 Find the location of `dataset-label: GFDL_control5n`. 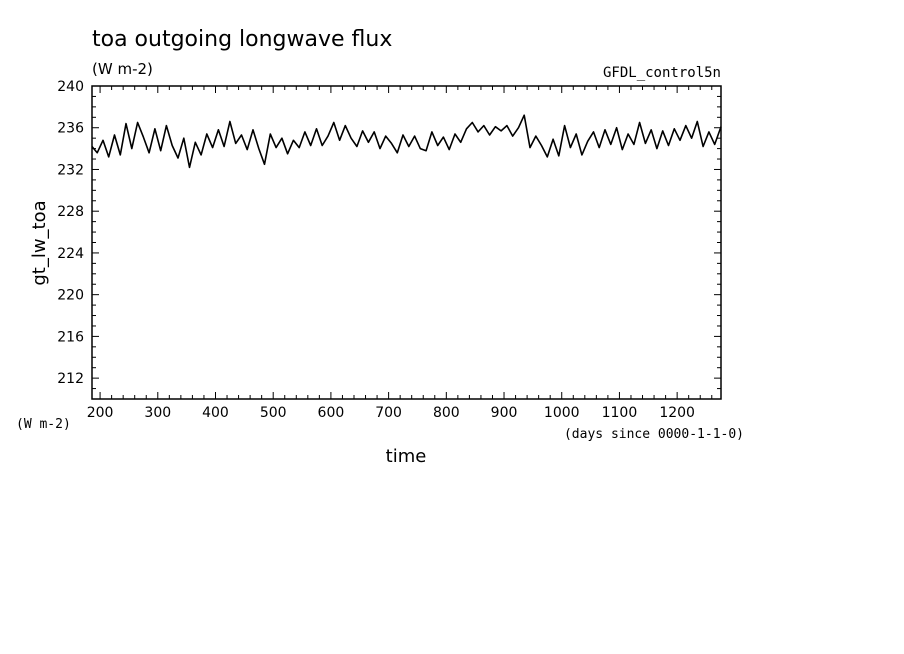

dataset-label: GFDL_control5n is located at coordinates (662, 73).